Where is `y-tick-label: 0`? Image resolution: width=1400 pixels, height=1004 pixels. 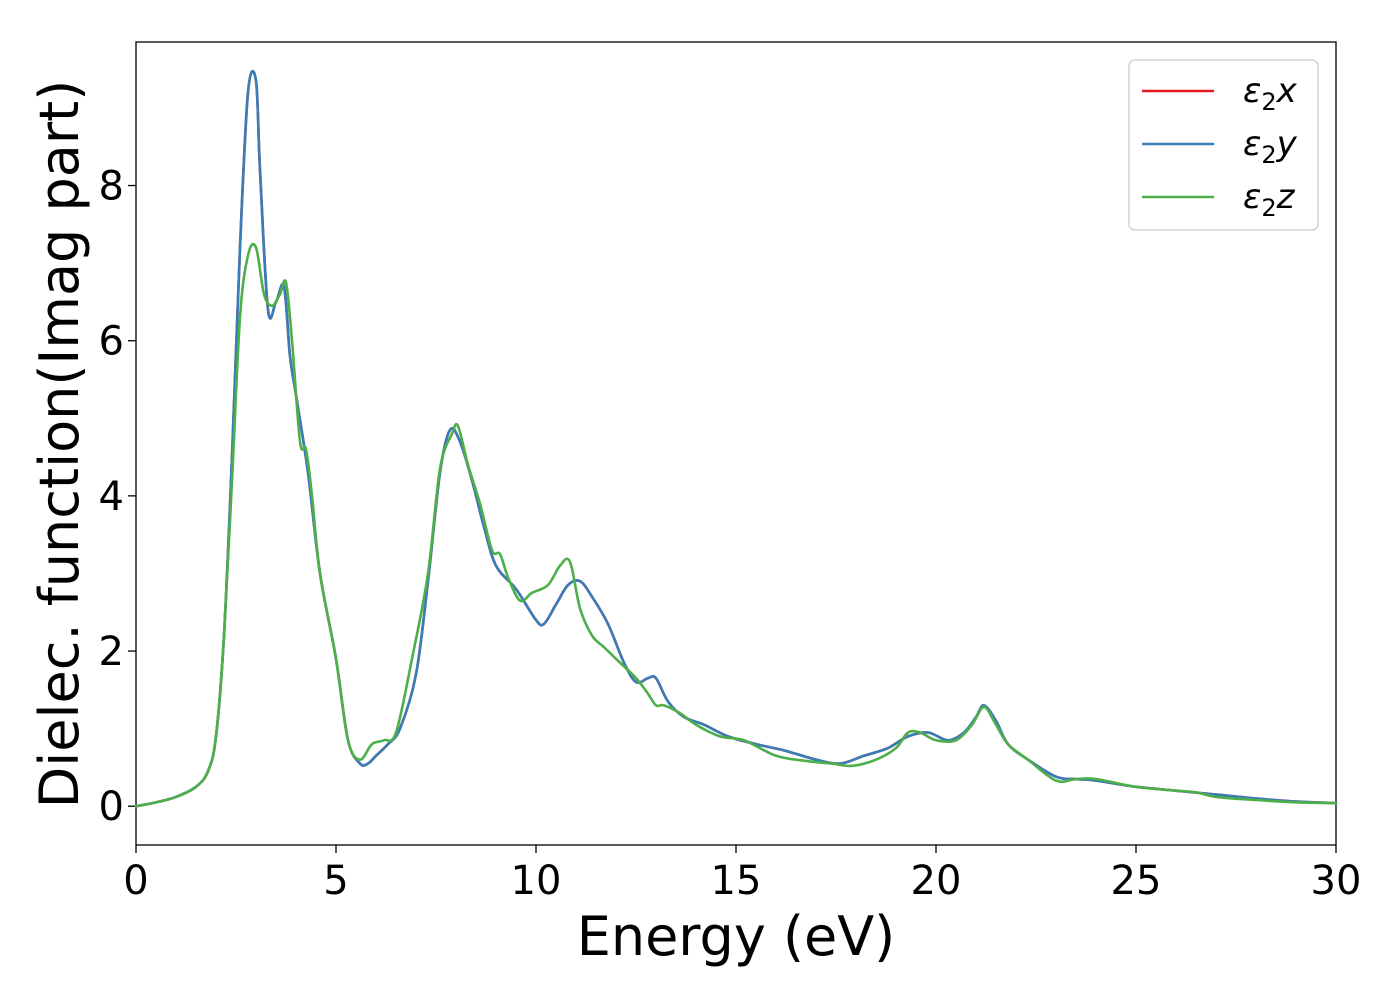 y-tick-label: 0 is located at coordinates (111, 807).